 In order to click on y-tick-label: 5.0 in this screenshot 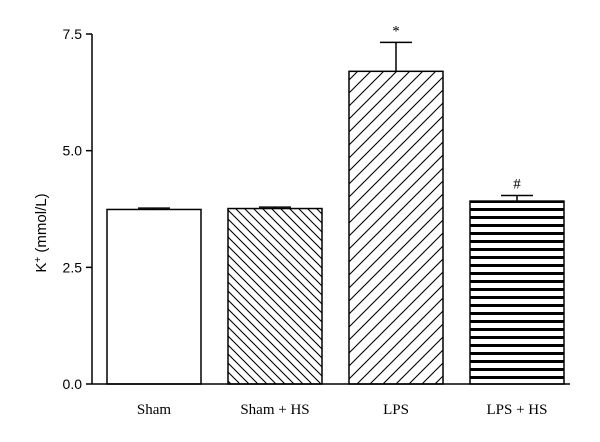, I will do `click(73, 151)`.